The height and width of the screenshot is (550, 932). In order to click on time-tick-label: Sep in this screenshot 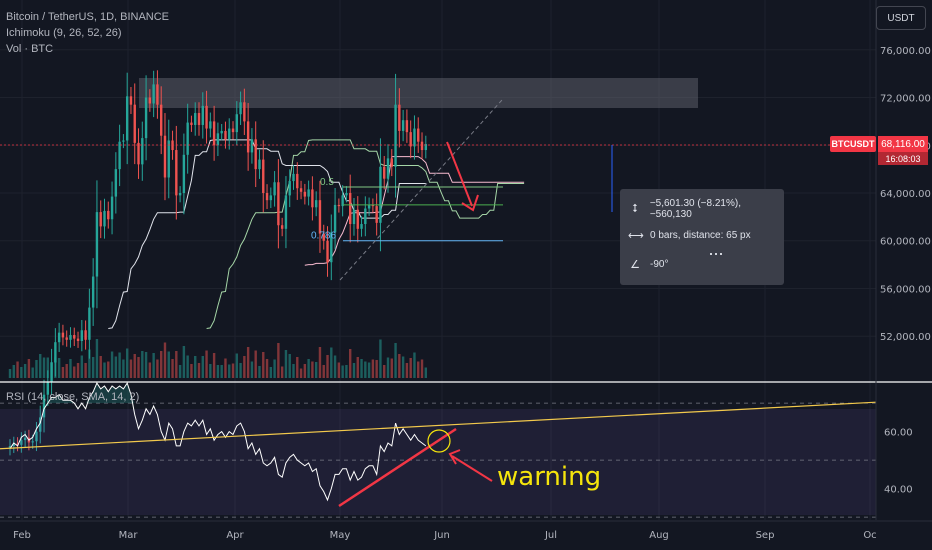, I will do `click(765, 535)`.